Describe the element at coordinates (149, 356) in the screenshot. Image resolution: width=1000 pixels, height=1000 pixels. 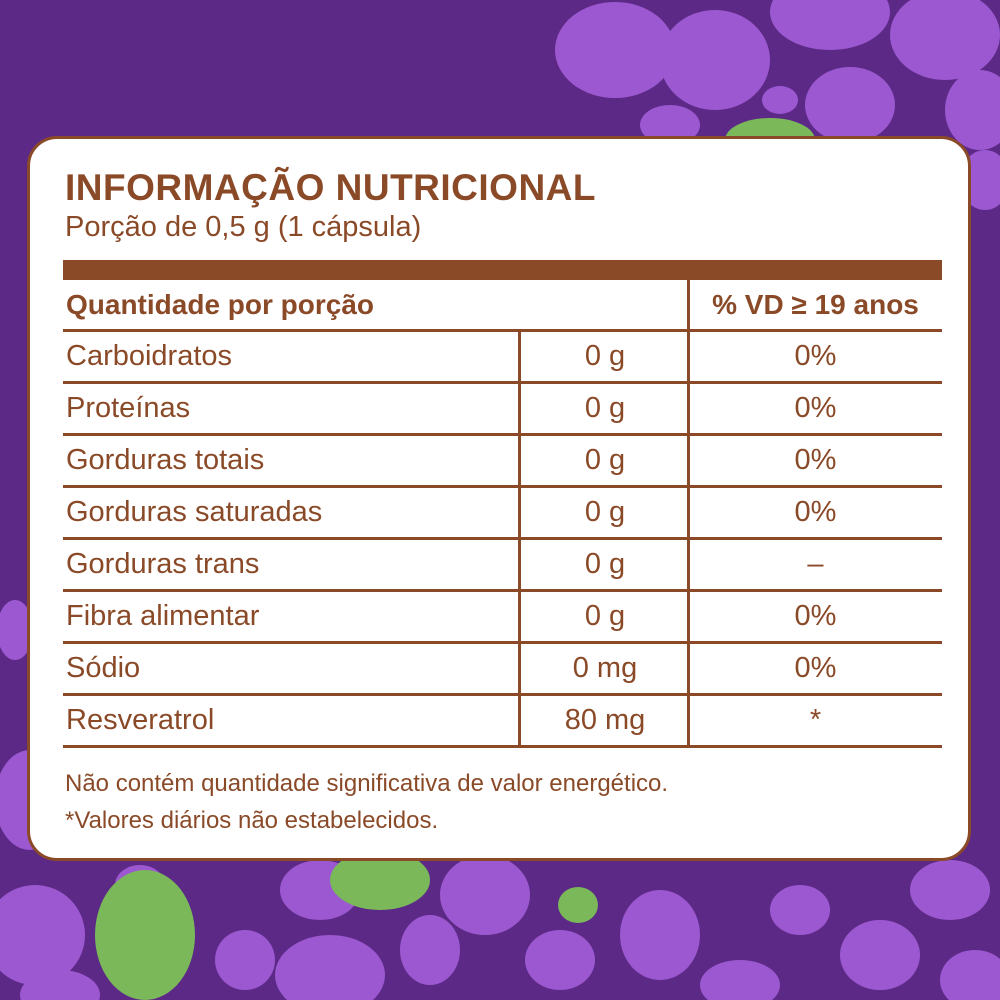
I see `nutrient-name: Carboidratos` at that location.